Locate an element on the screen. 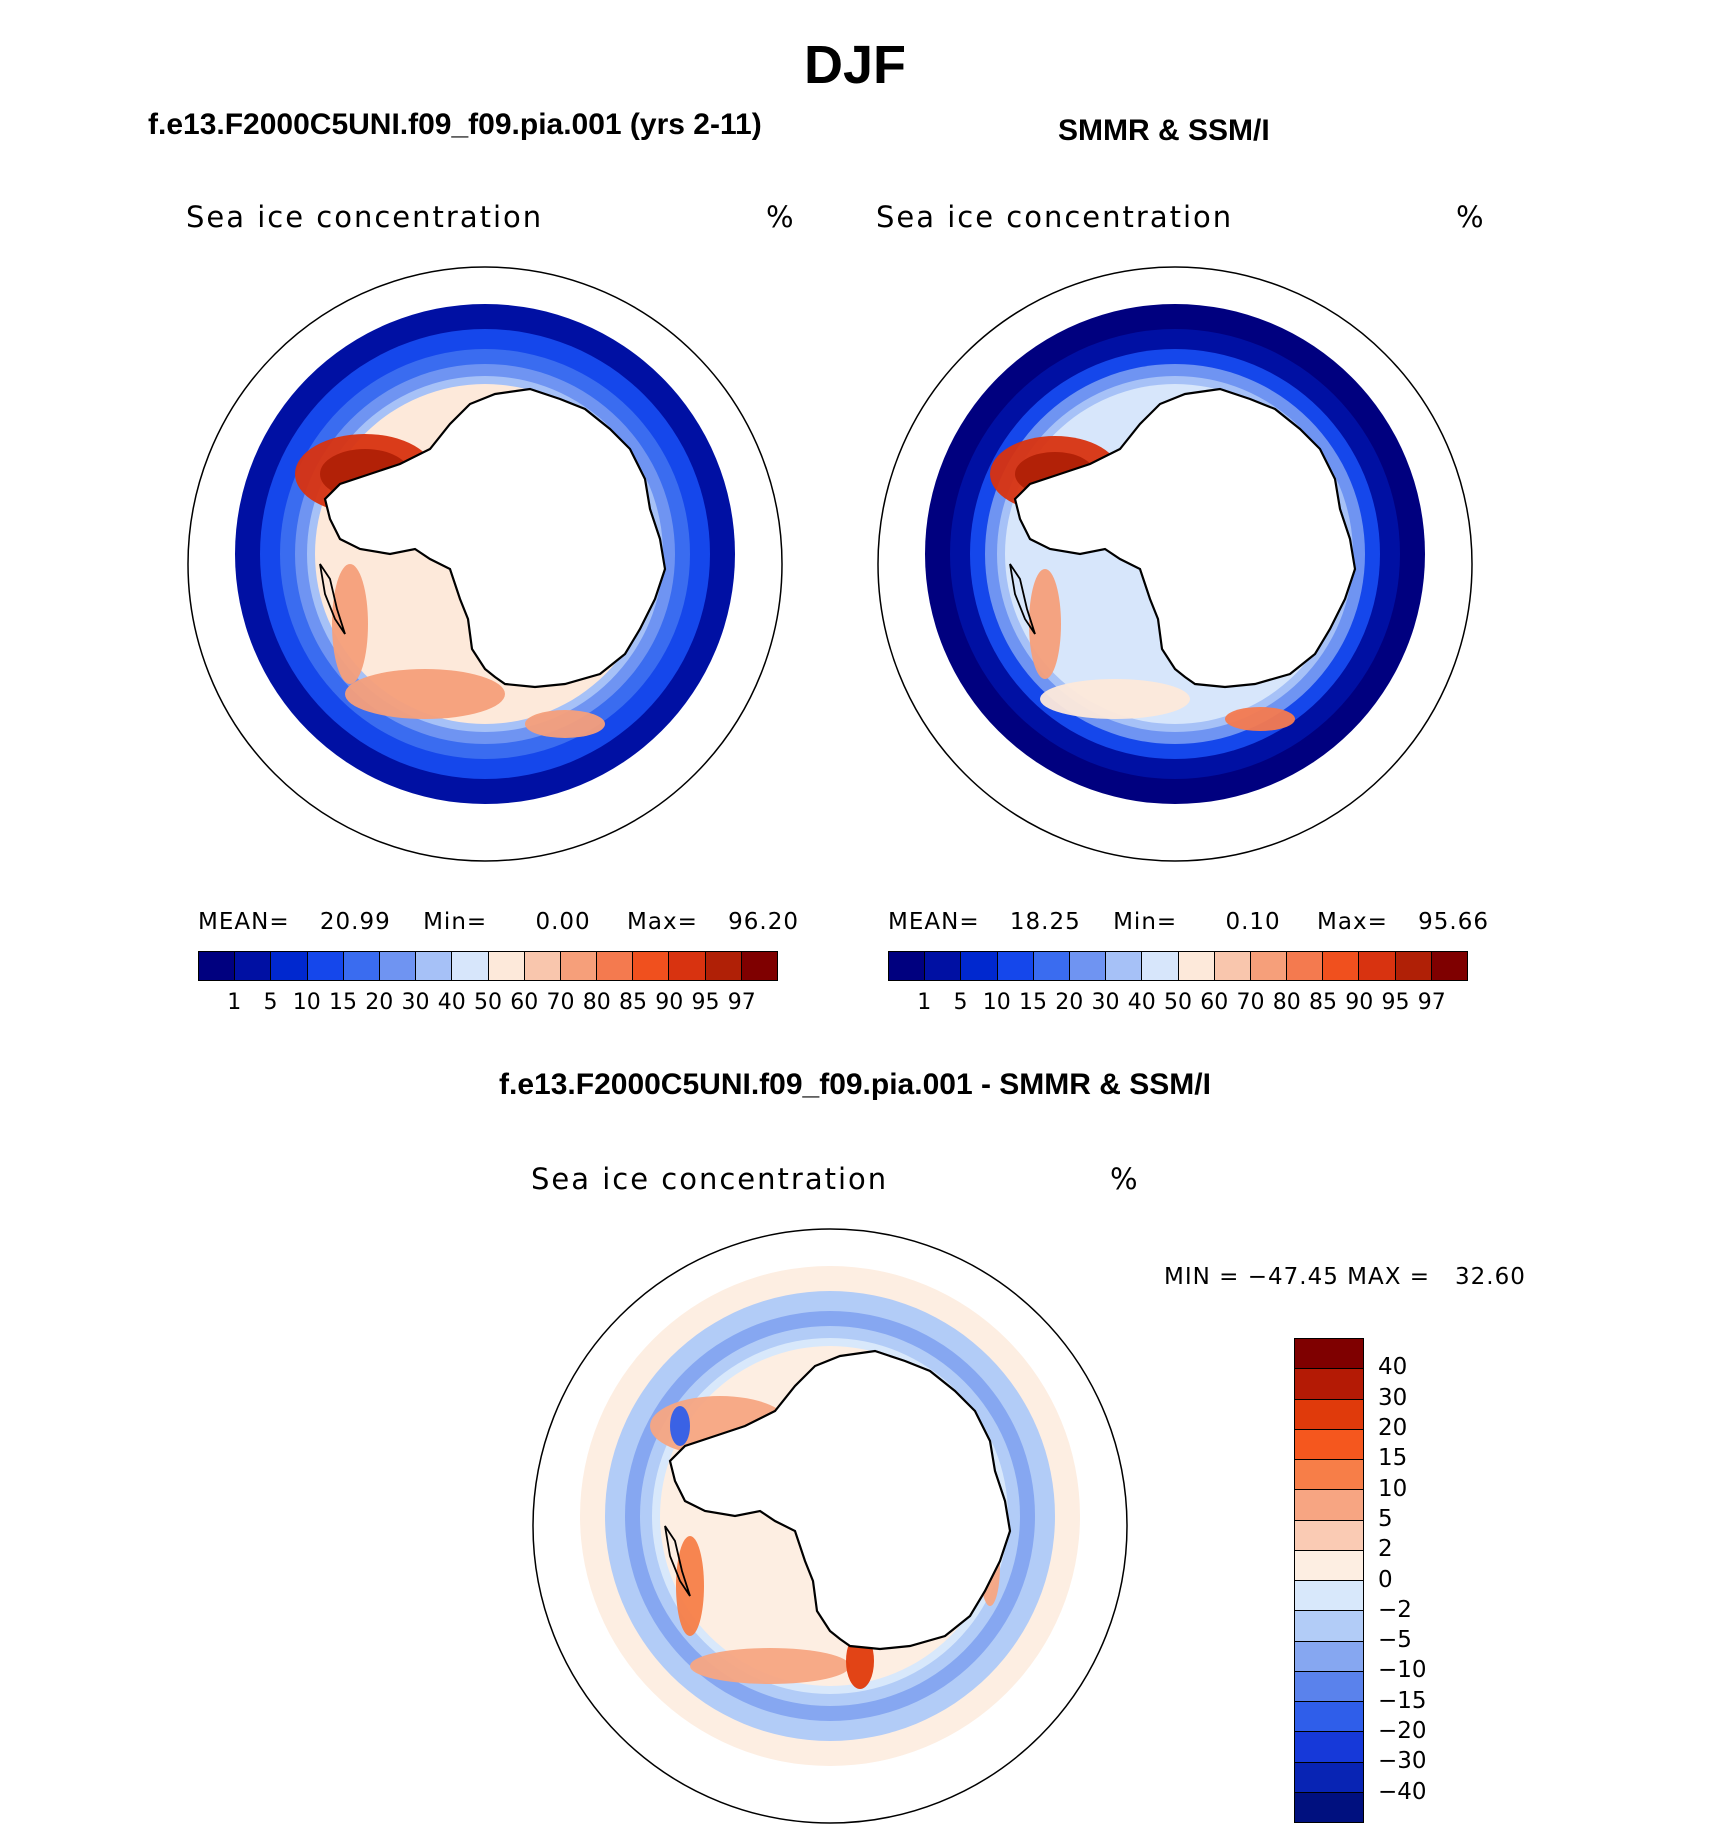  diff-colorbar-tick-label: 15 is located at coordinates (1393, 1458).